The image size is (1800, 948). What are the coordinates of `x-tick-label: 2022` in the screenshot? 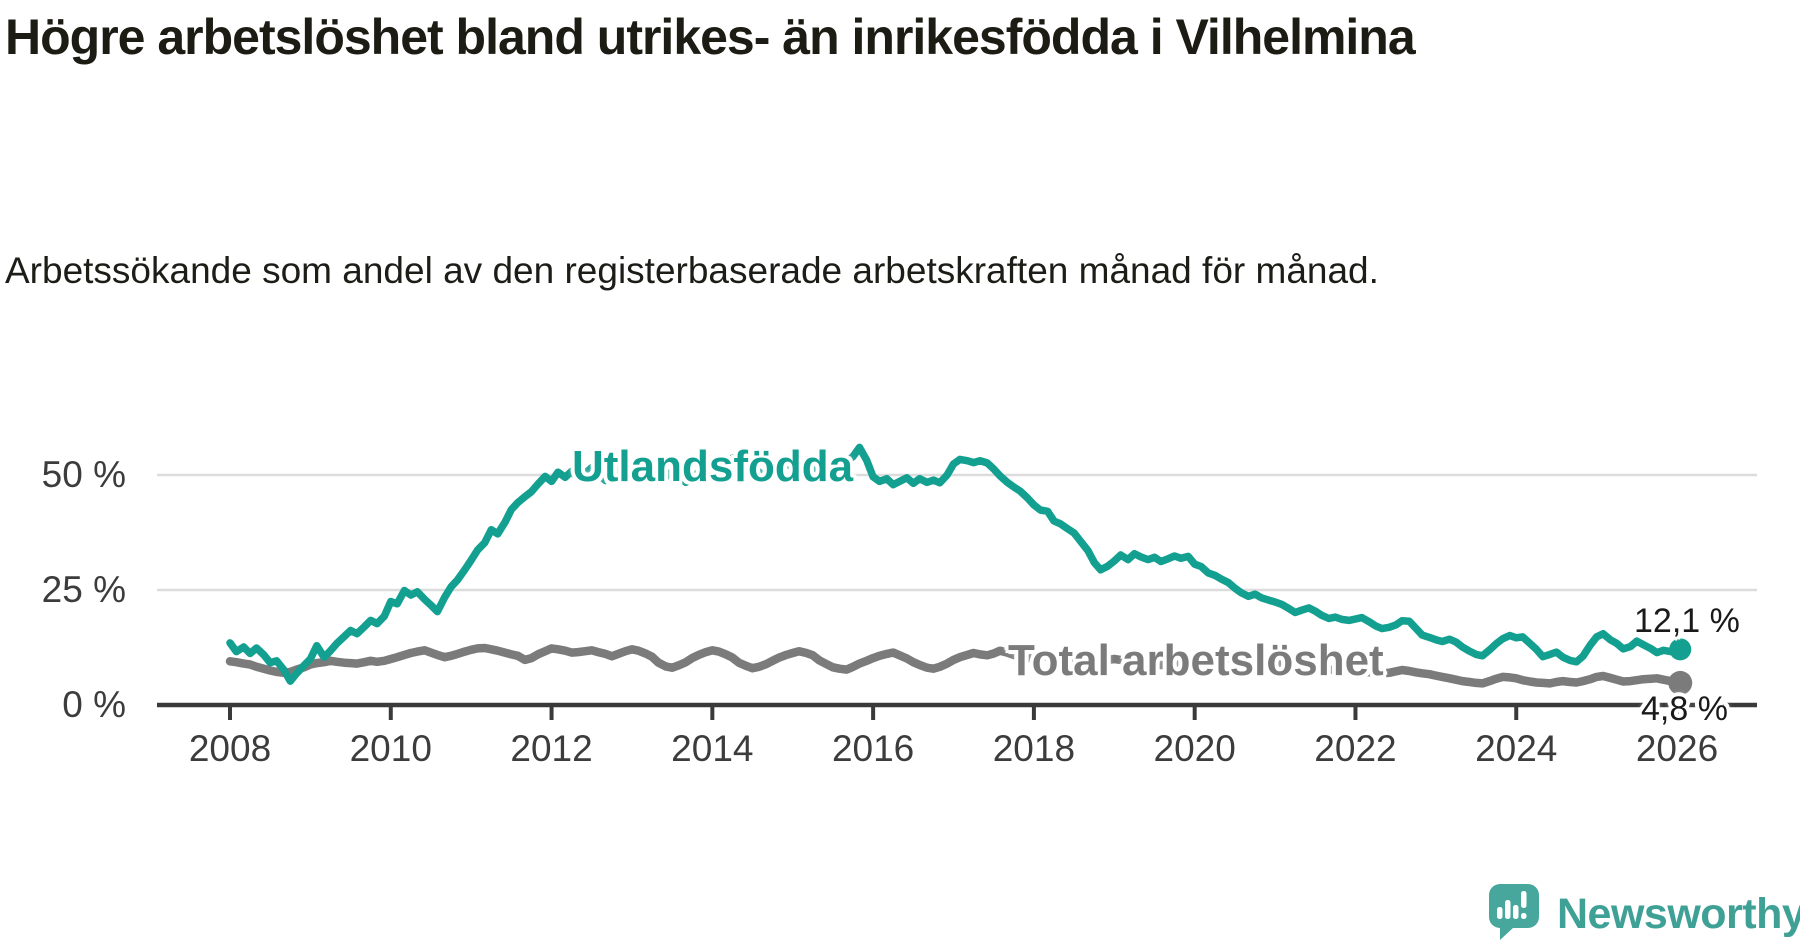 It's located at (1355, 748).